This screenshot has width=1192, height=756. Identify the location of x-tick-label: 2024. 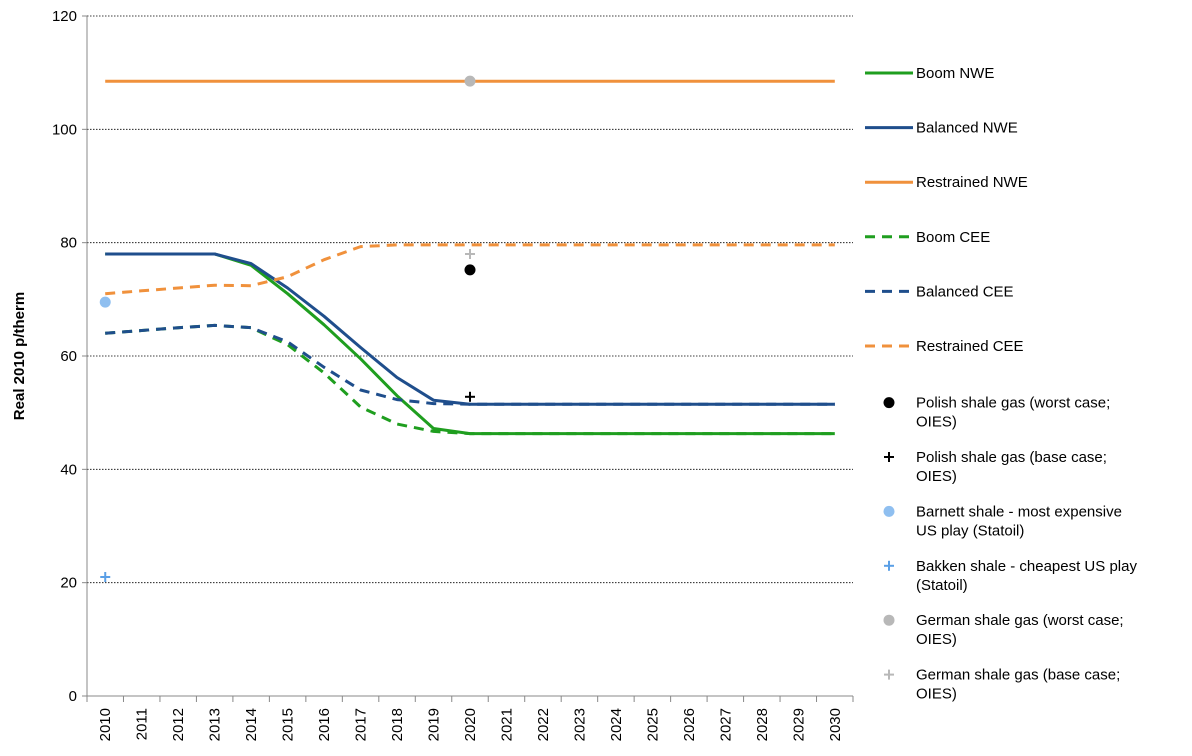
(616, 724).